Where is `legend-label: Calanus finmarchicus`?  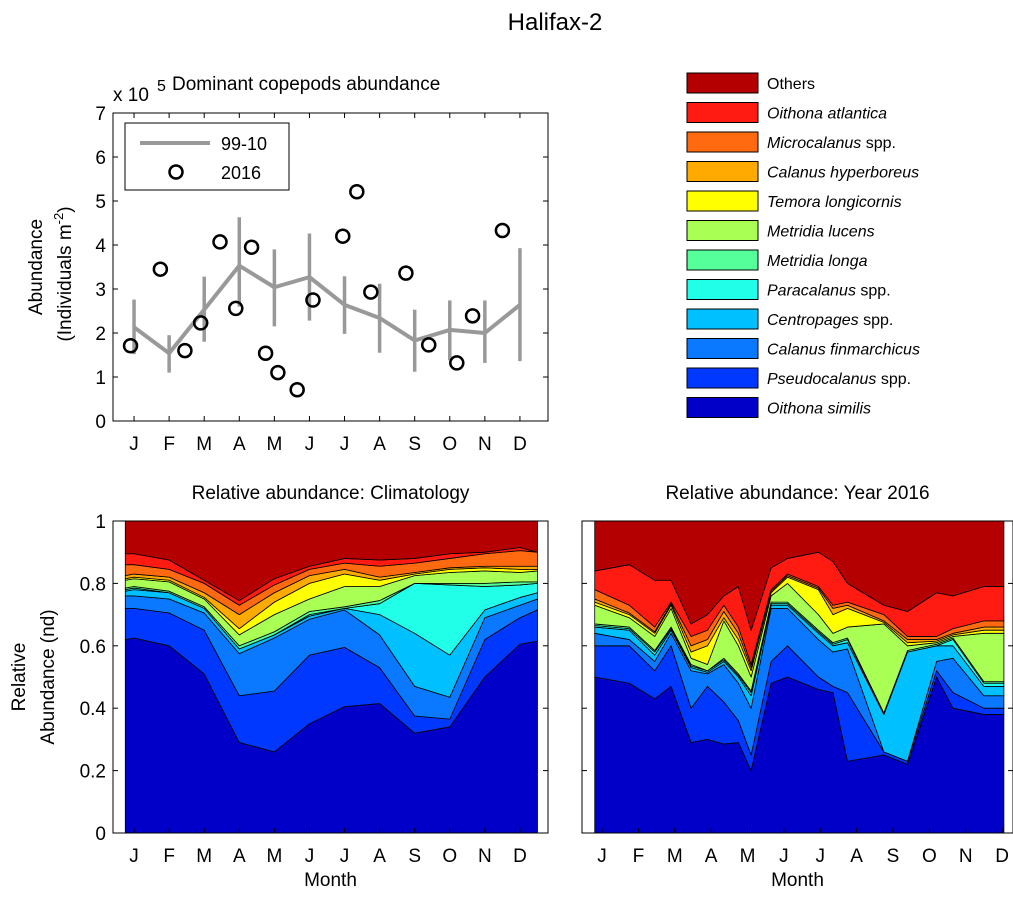
legend-label: Calanus finmarchicus is located at coordinates (843, 350).